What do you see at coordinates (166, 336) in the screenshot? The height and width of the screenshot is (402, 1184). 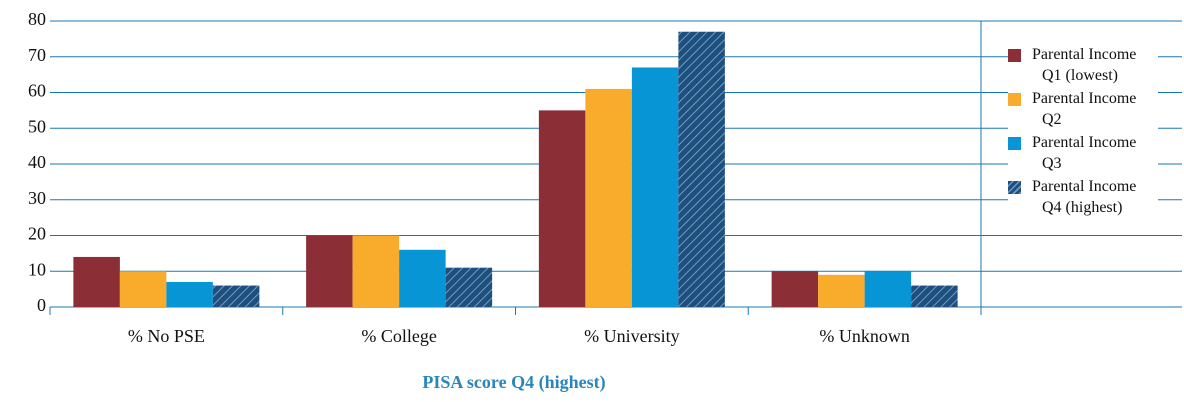 I see `x-tick-label: % No PSE` at bounding box center [166, 336].